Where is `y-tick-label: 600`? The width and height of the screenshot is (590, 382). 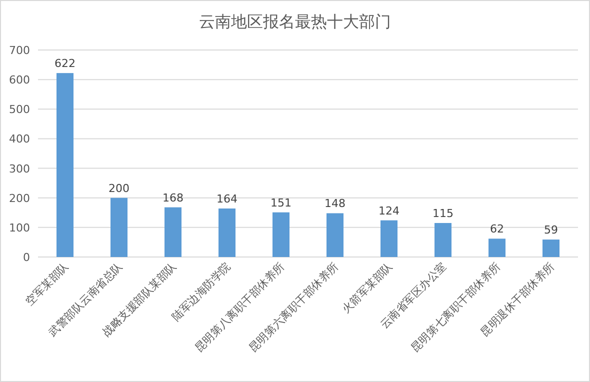
y-tick-label: 600 is located at coordinates (19, 80).